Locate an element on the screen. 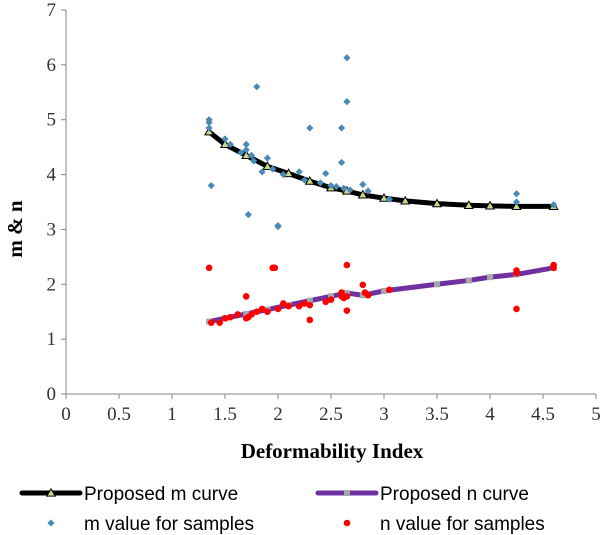  x-tick-label: 1.5 is located at coordinates (225, 414).